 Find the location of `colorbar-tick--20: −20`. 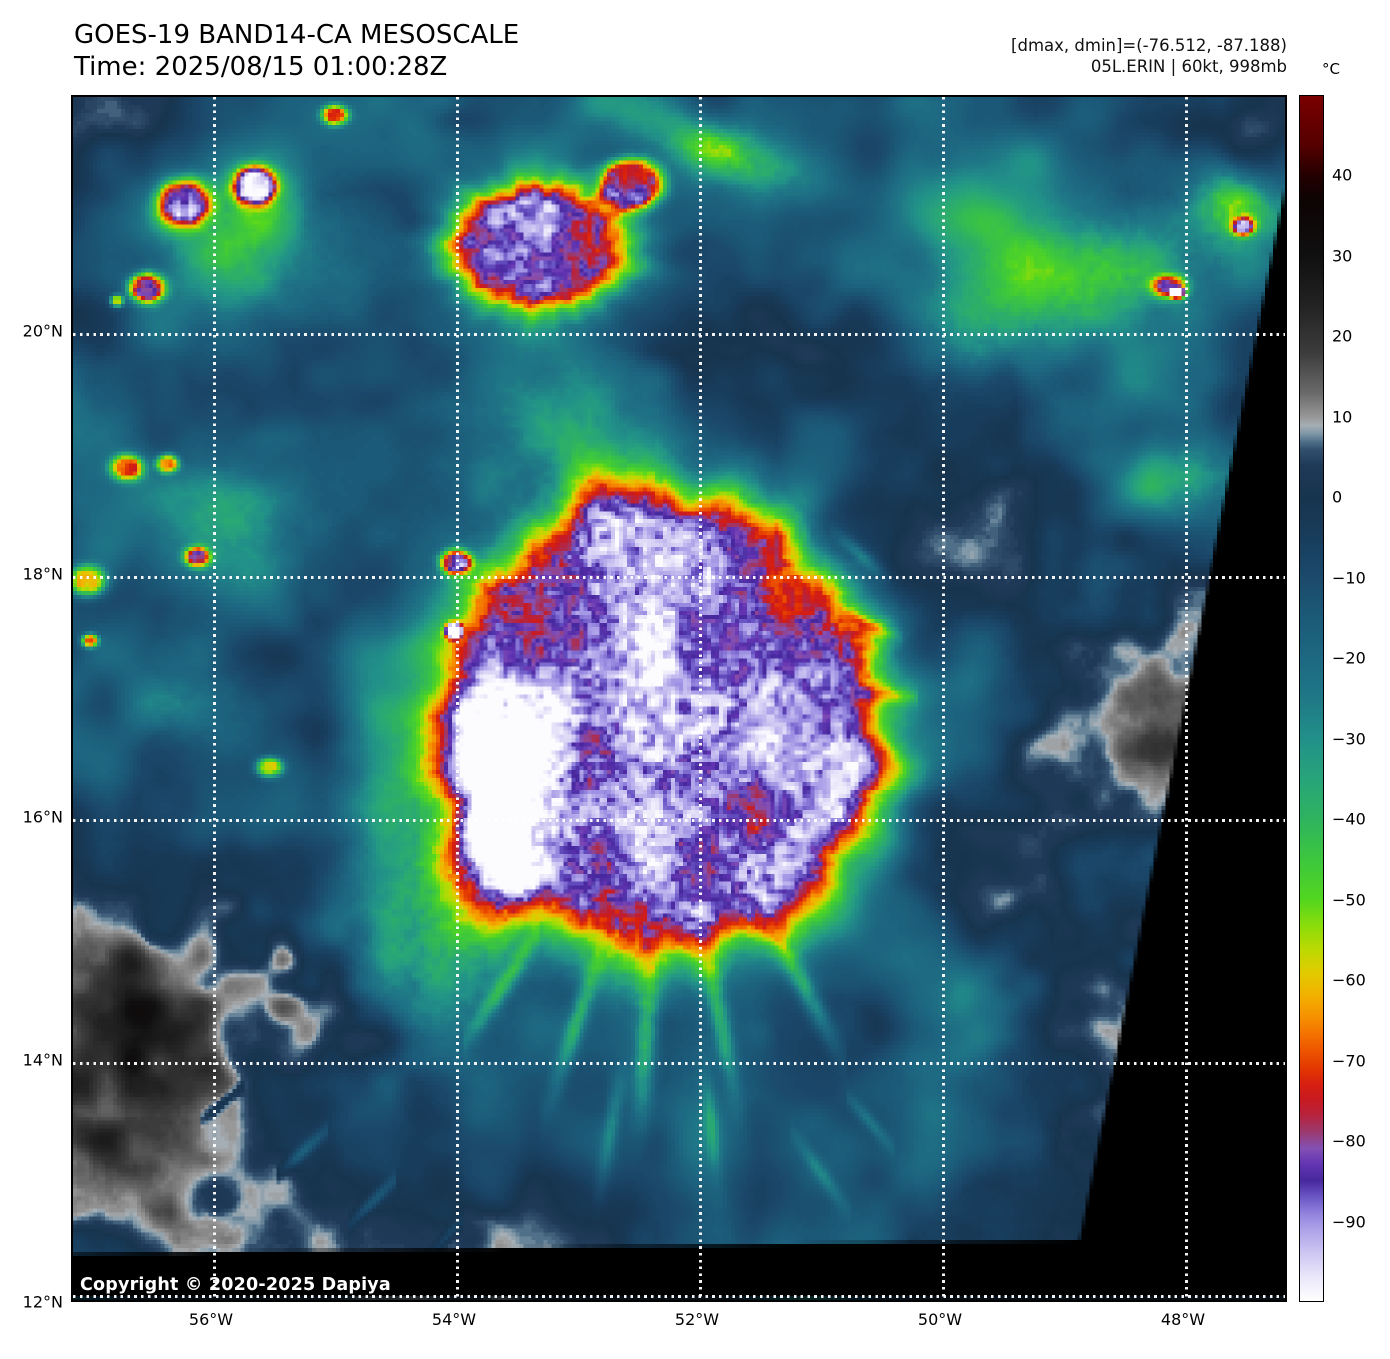

colorbar-tick--20: −20 is located at coordinates (1349, 658).